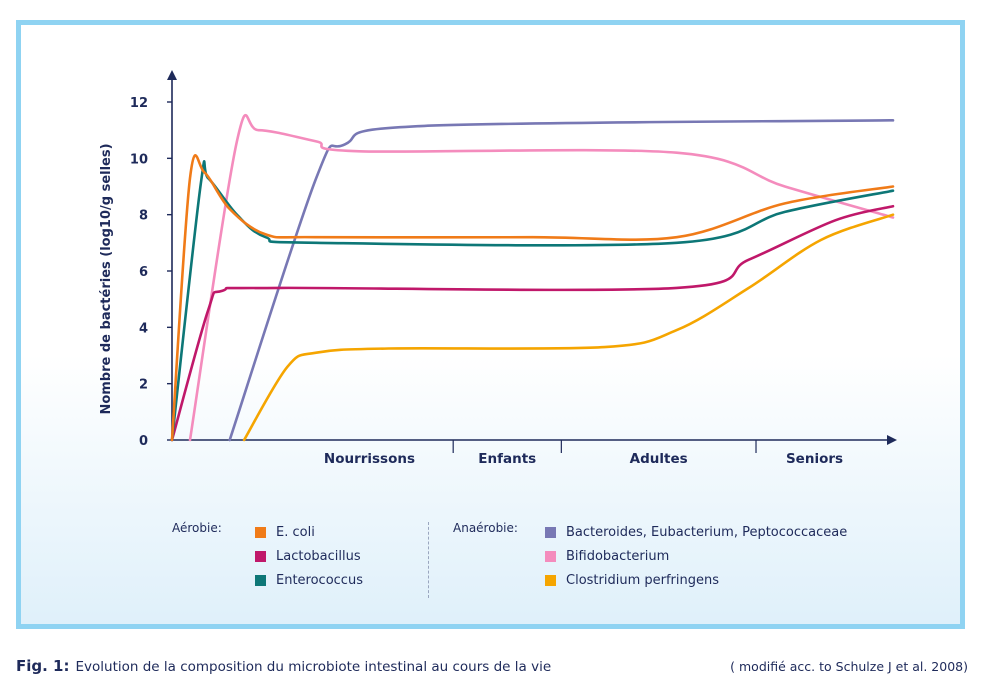  Describe the element at coordinates (139, 159) in the screenshot. I see `y-tick-label: 10` at that location.